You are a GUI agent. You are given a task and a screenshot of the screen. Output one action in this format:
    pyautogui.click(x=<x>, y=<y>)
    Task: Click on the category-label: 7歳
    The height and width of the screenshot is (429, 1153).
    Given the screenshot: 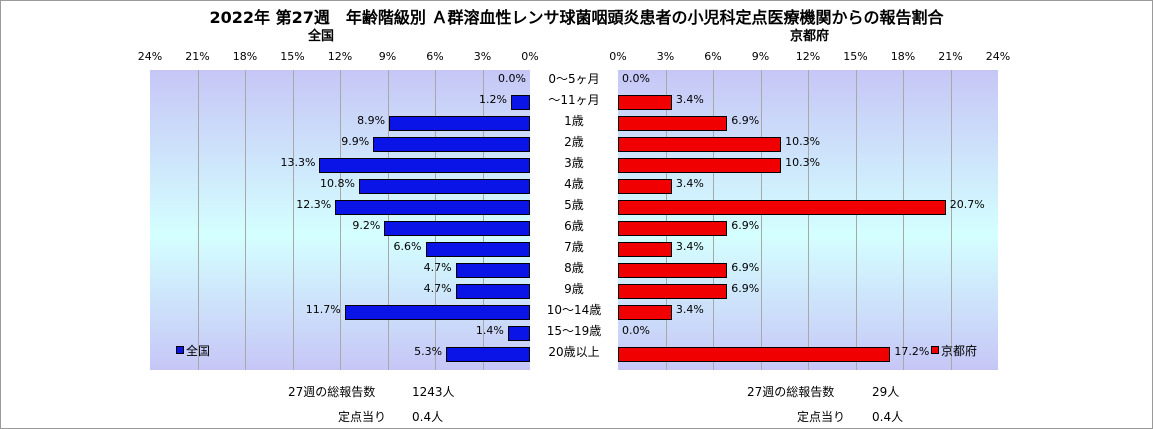 What is the action you would take?
    pyautogui.click(x=574, y=247)
    